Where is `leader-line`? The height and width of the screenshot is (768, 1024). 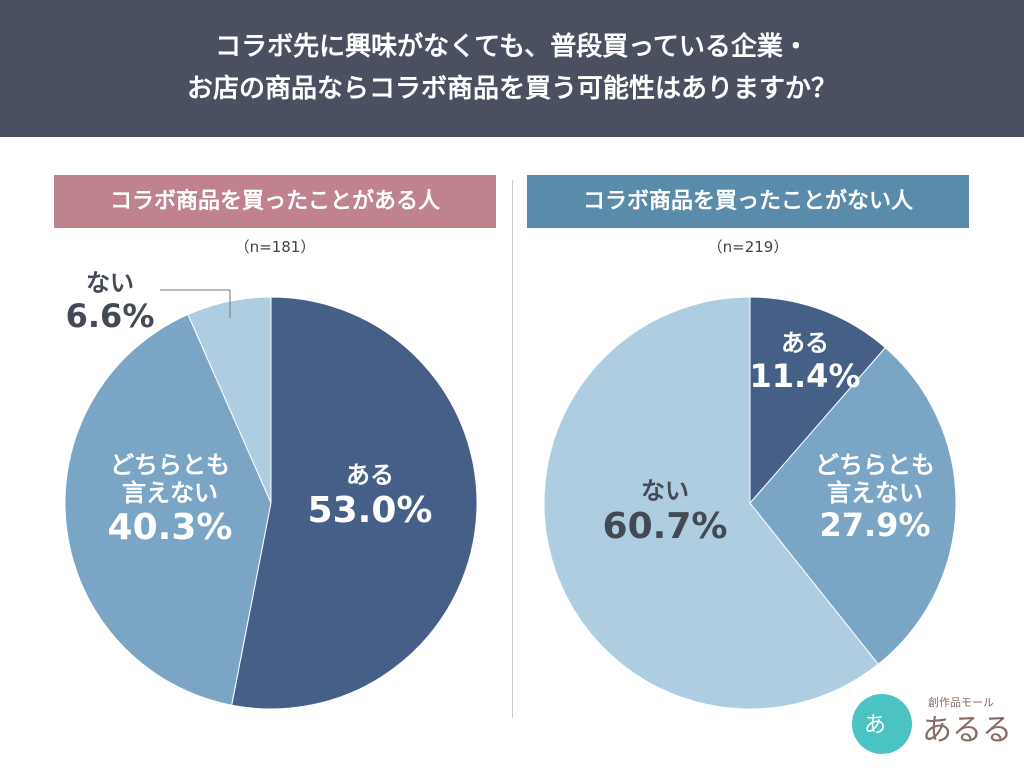 leader-line is located at coordinates (195, 303).